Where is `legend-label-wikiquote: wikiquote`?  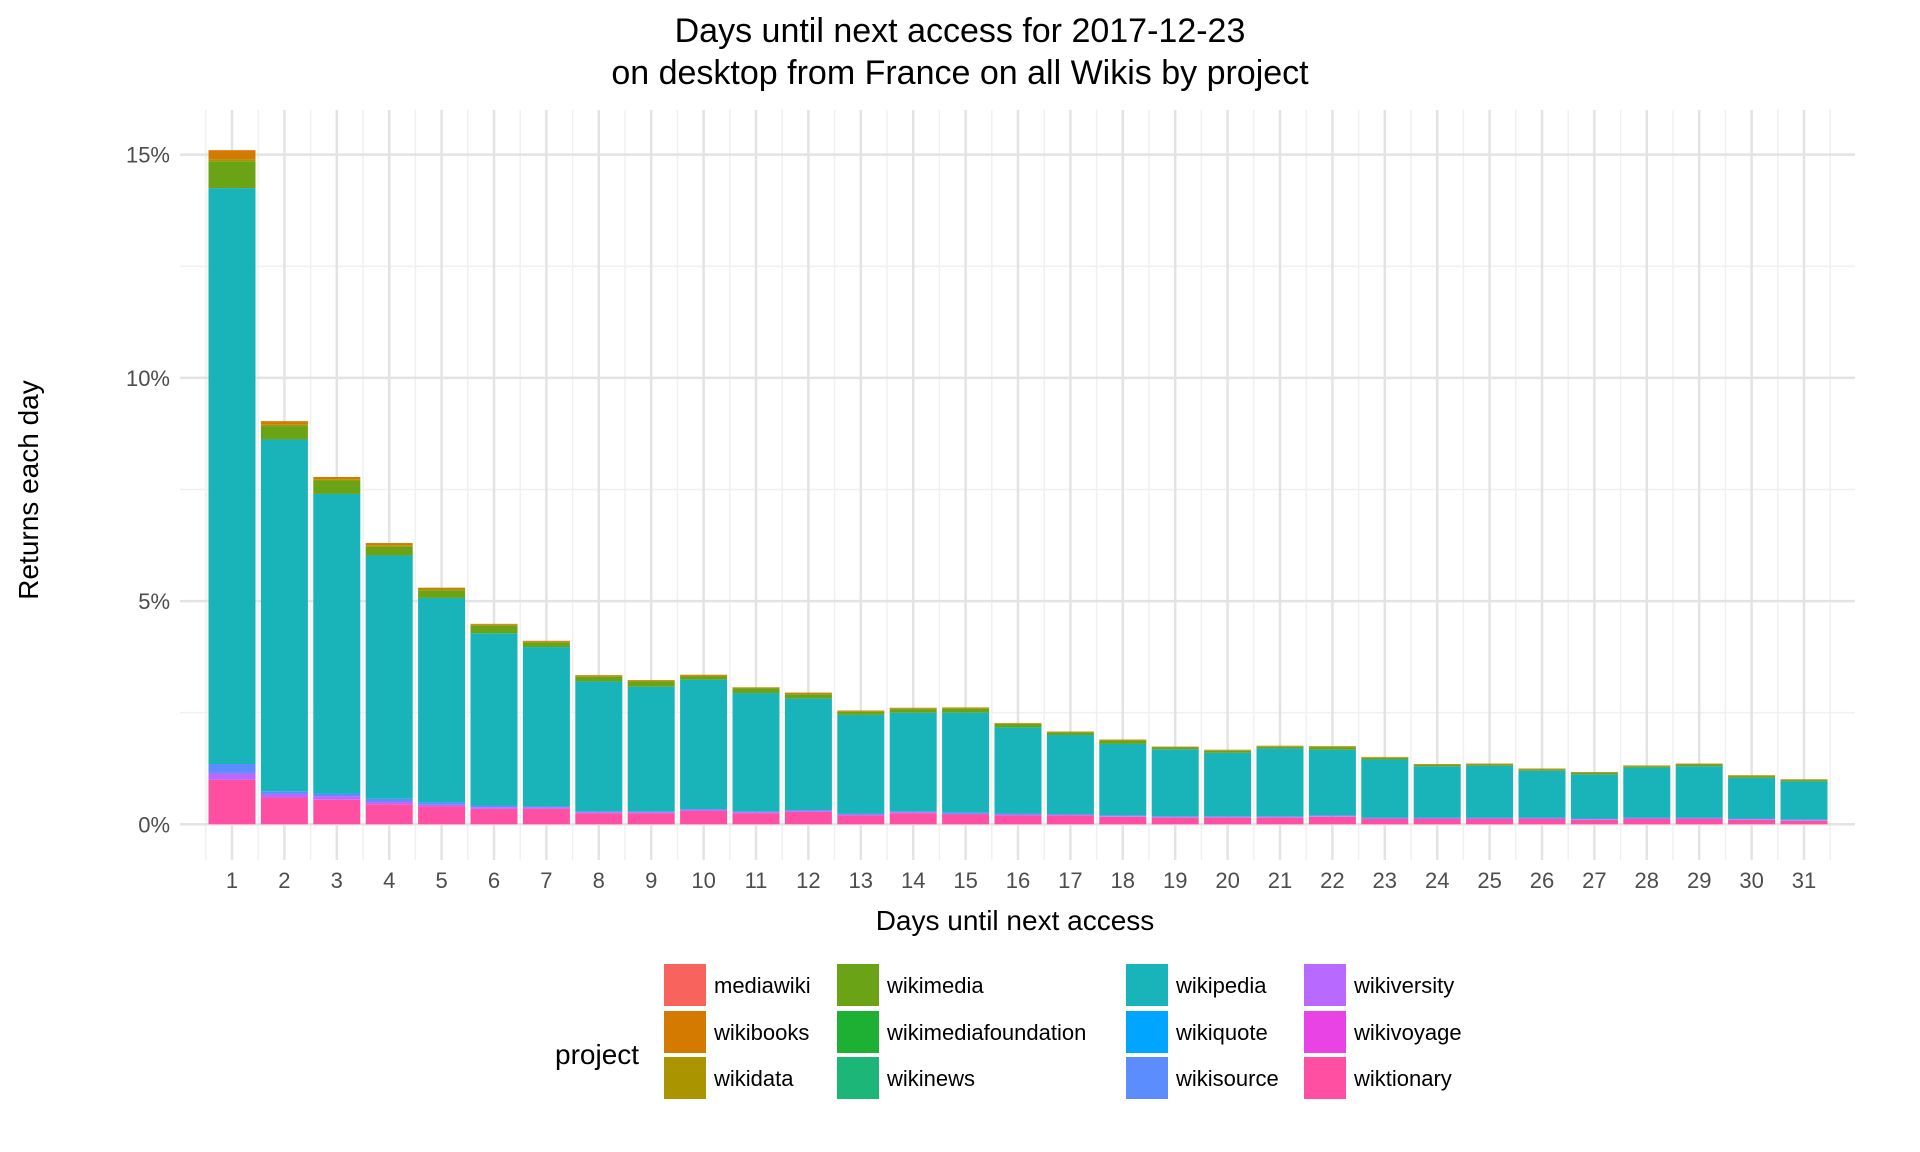
legend-label-wikiquote: wikiquote is located at coordinates (1221, 1032).